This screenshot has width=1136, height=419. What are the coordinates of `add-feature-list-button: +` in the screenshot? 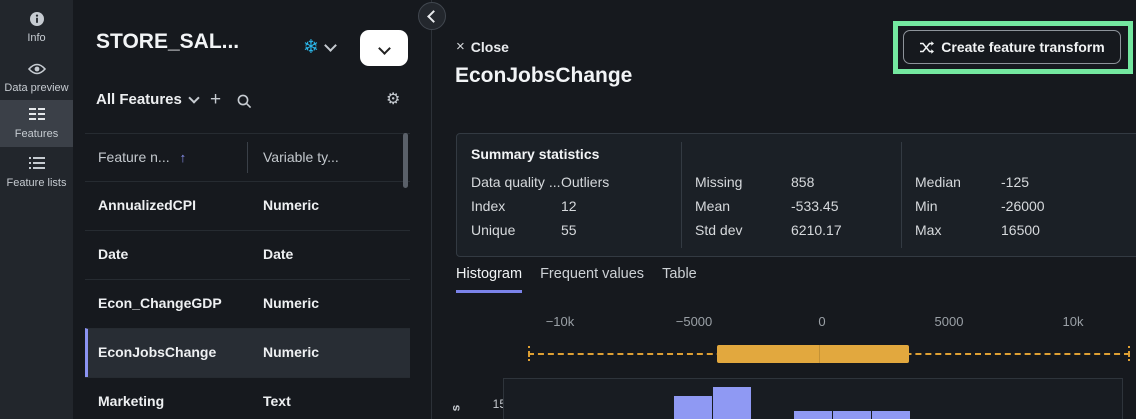 It's located at (215, 100).